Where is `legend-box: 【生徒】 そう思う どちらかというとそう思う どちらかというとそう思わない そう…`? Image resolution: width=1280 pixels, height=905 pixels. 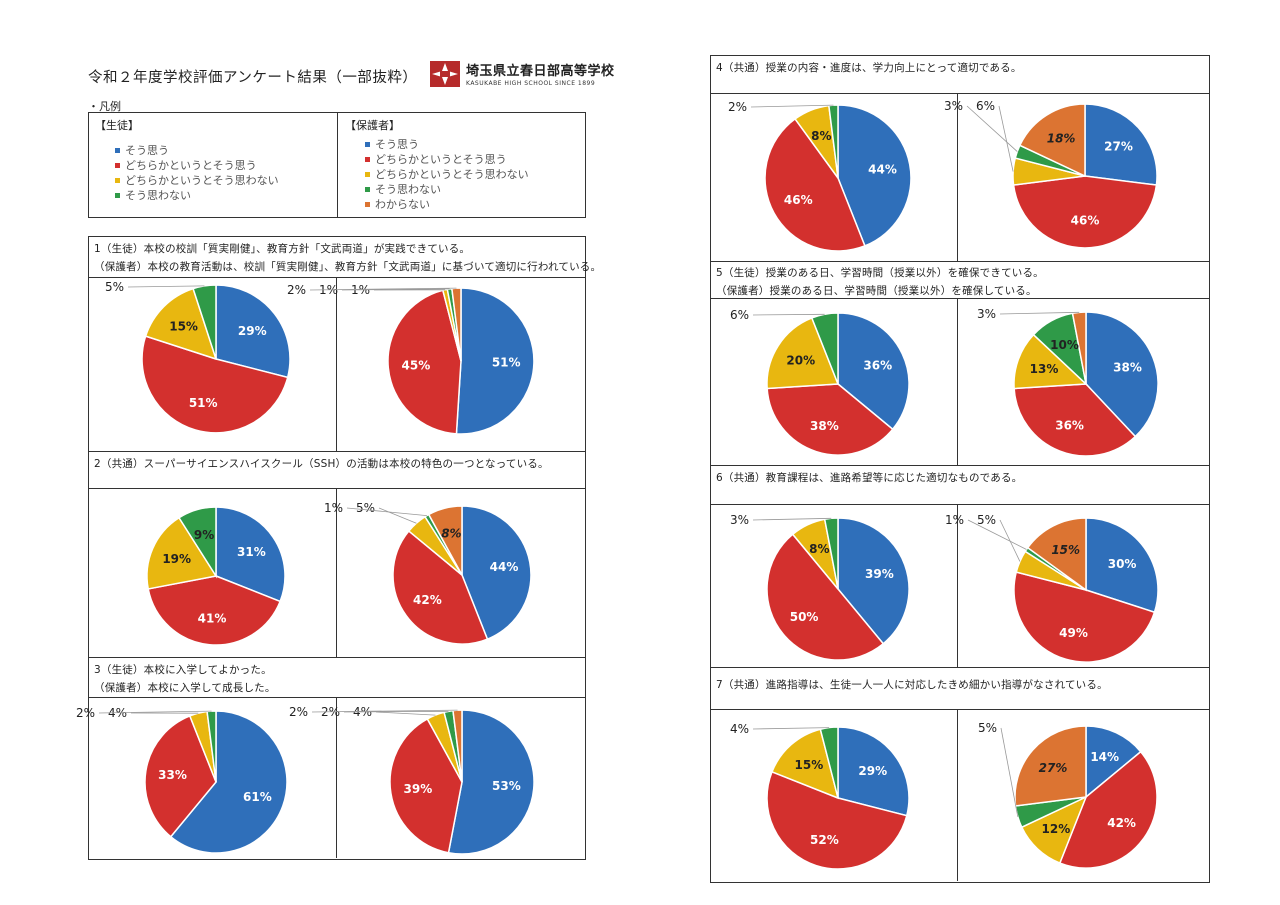
legend-box: 【生徒】 そう思う どちらかというとそう思う どちらかというとそう思わない そう… is located at coordinates (337, 165).